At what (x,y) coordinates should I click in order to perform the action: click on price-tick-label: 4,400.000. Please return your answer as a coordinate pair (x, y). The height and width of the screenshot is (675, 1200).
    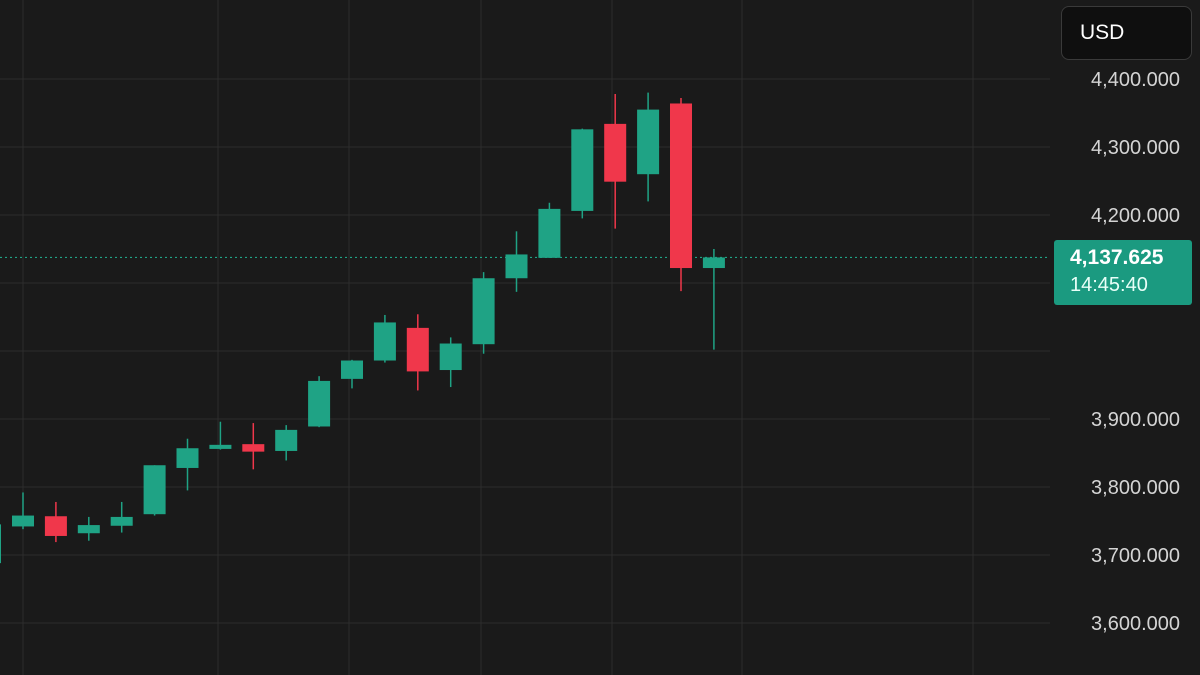
    Looking at the image, I should click on (1135, 80).